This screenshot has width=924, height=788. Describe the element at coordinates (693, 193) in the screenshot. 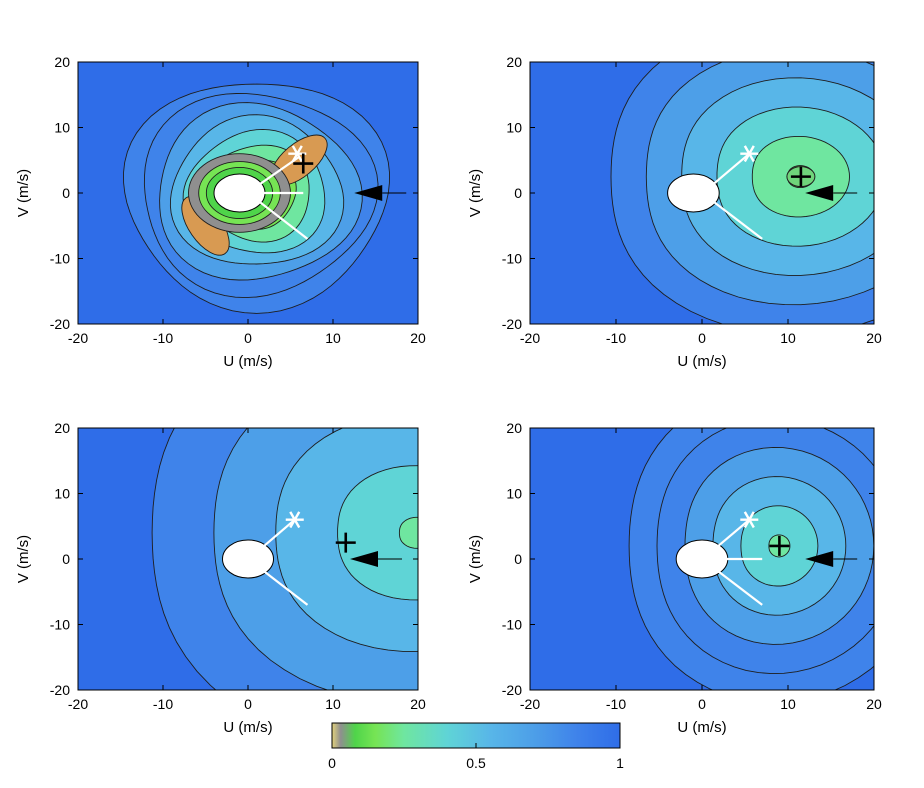

I see `obstacle-ellipse` at that location.